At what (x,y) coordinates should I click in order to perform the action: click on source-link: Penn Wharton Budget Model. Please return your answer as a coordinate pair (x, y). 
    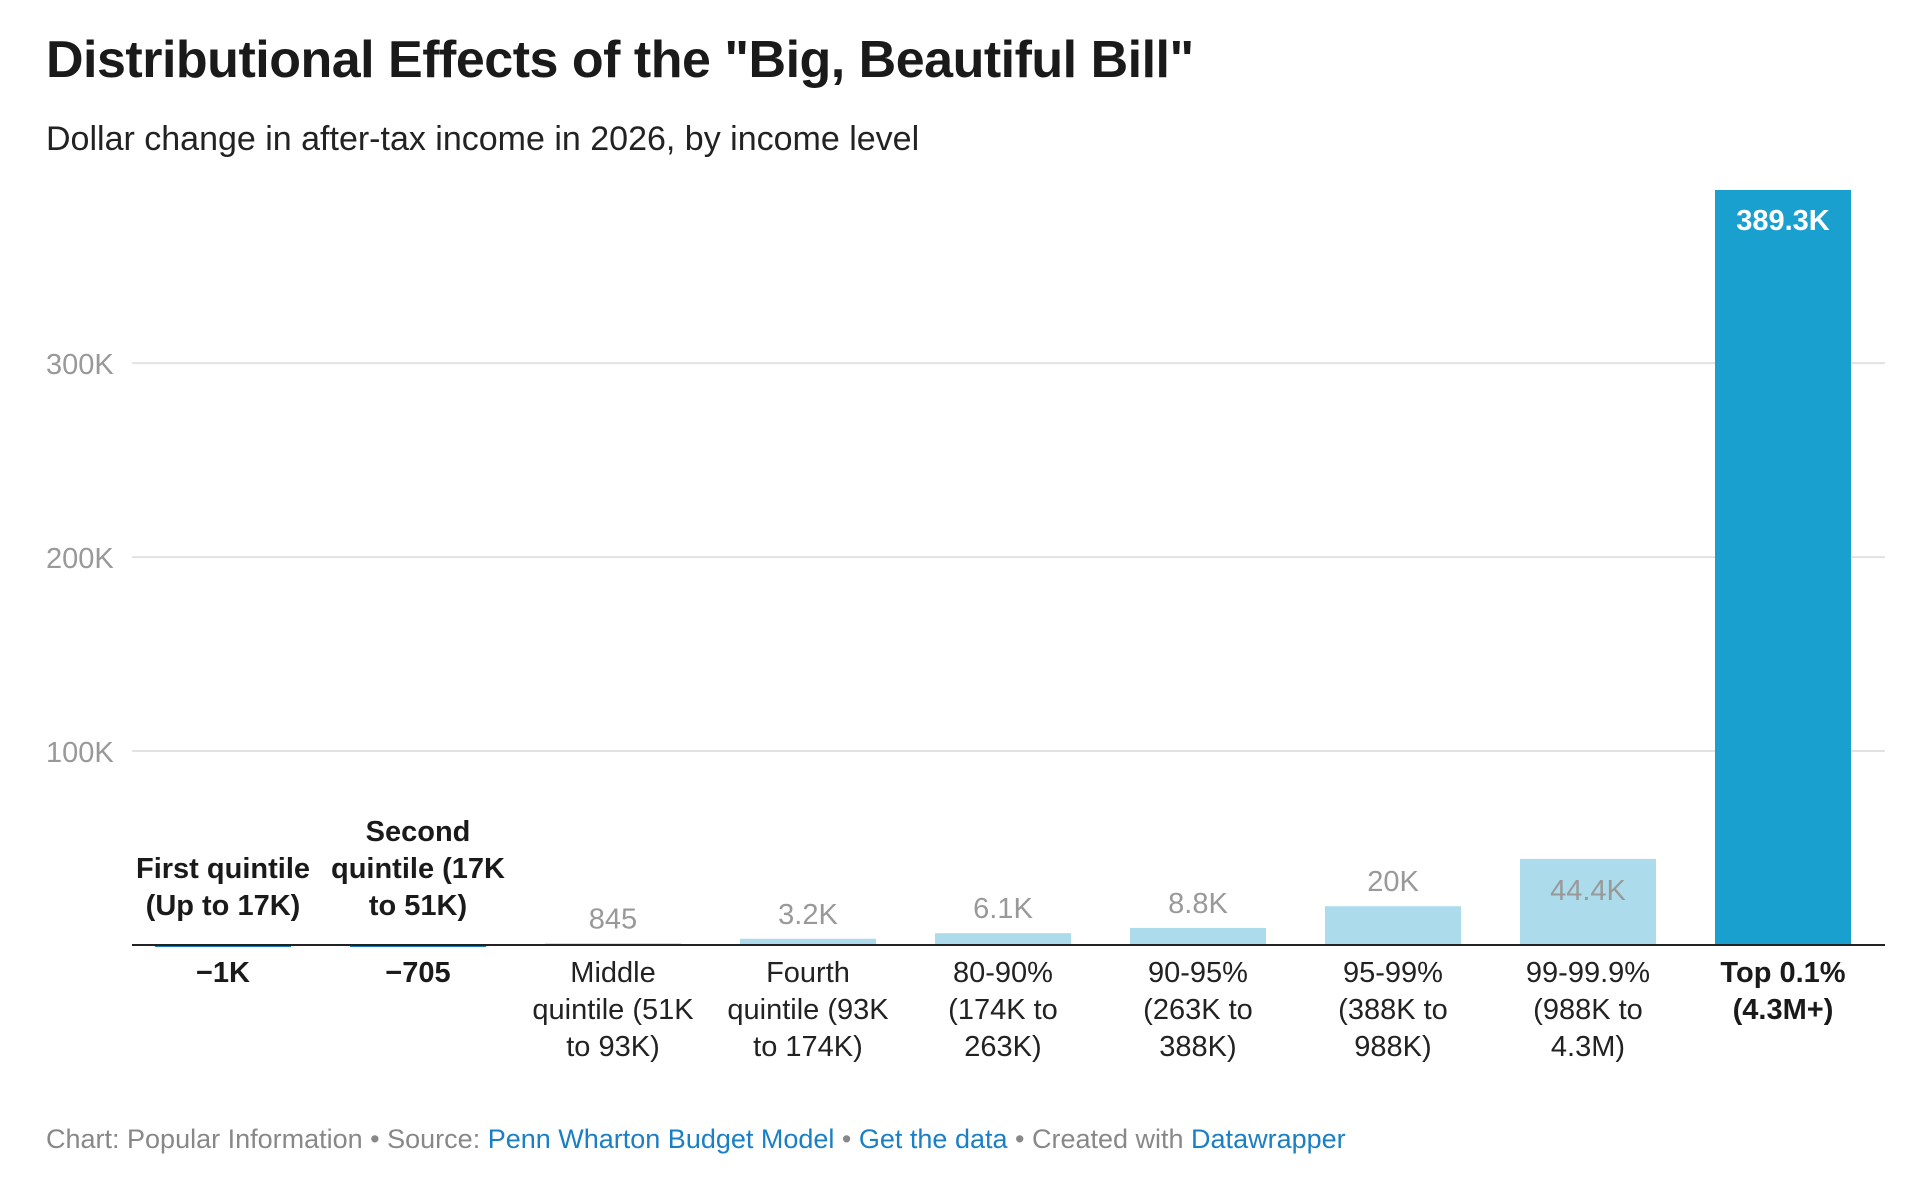
    Looking at the image, I should click on (661, 1139).